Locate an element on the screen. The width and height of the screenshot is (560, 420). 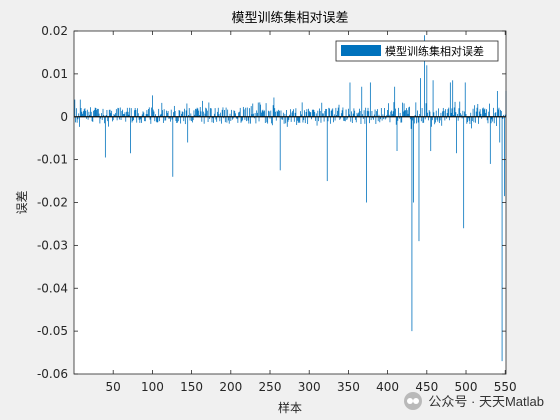
x-tick-label: 200 is located at coordinates (230, 387).